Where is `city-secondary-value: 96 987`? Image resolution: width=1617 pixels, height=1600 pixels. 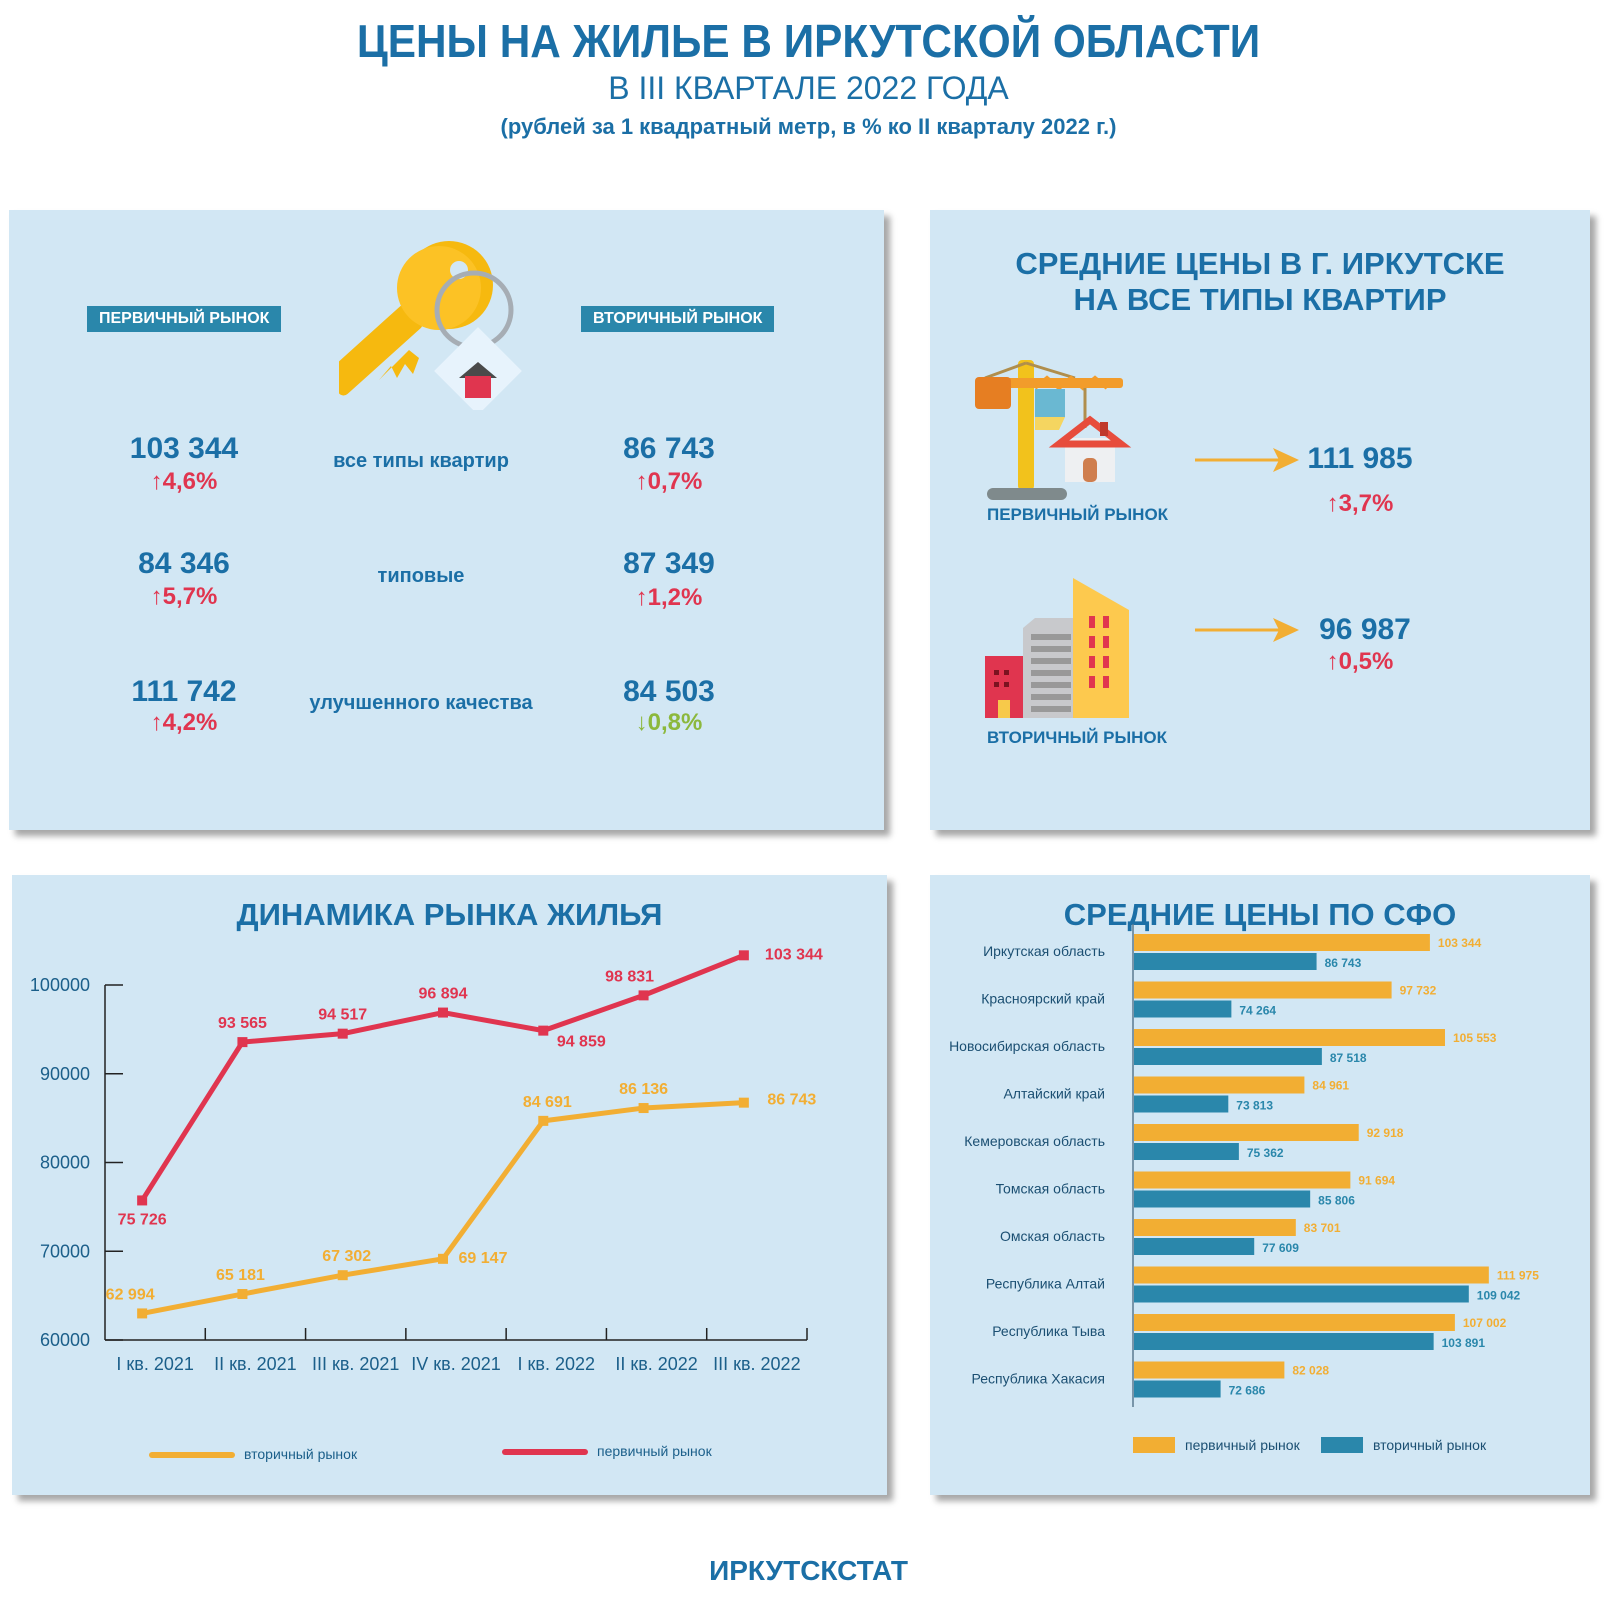 city-secondary-value: 96 987 is located at coordinates (1365, 629).